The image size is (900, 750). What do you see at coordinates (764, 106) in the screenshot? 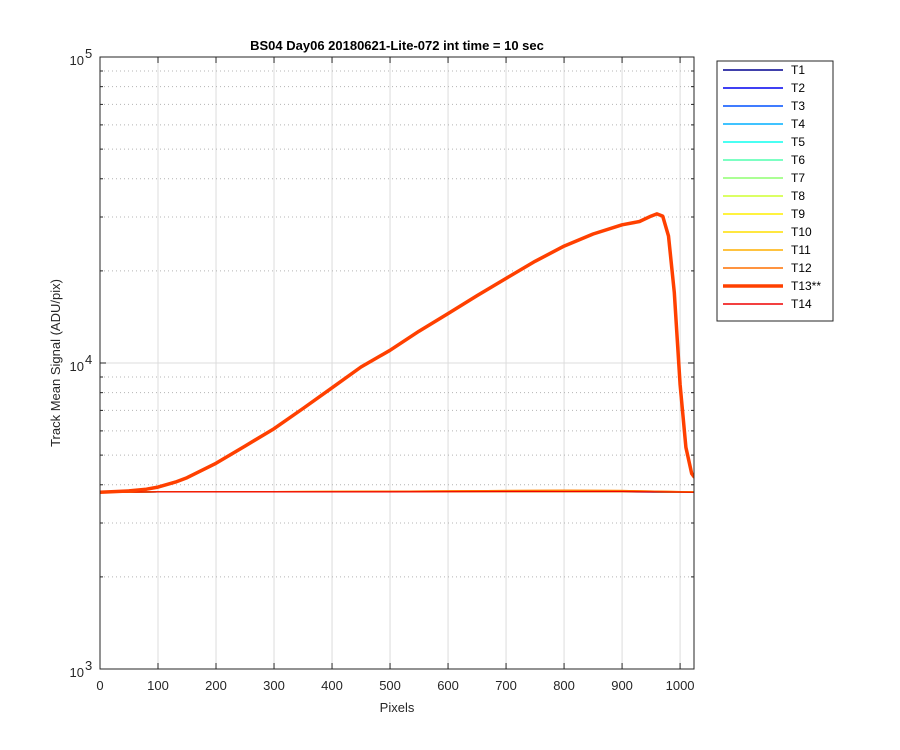
I see `legend-item: T3` at bounding box center [764, 106].